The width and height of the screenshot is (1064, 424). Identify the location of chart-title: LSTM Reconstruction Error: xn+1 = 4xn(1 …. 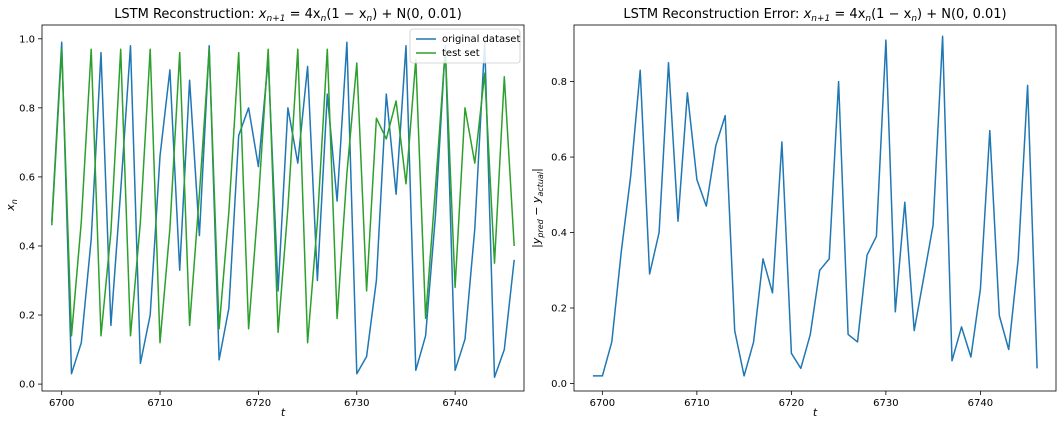
(814, 15).